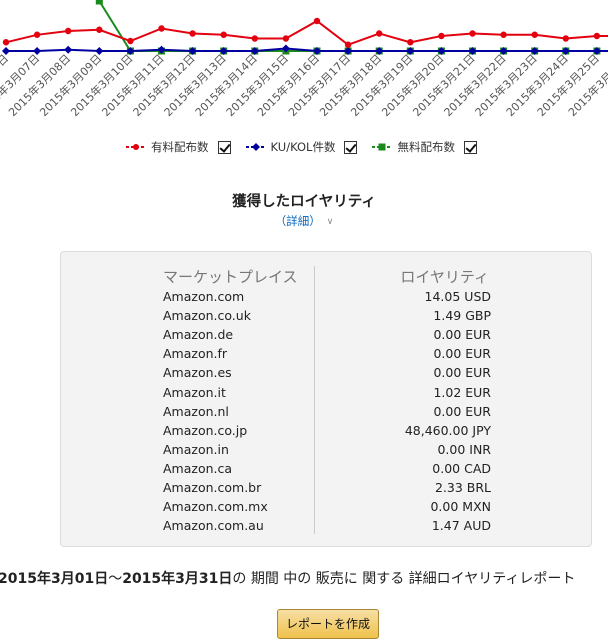 Image resolution: width=608 pixels, height=639 pixels. Describe the element at coordinates (306, 32) in the screenshot. I see `series-line` at that location.